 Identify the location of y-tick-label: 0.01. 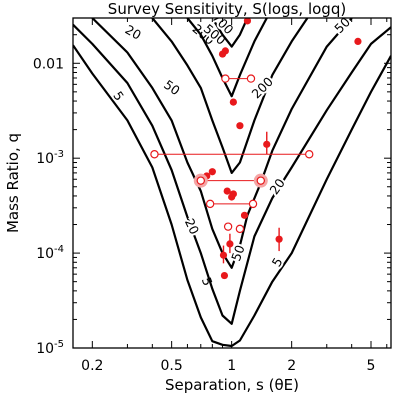
(48, 64).